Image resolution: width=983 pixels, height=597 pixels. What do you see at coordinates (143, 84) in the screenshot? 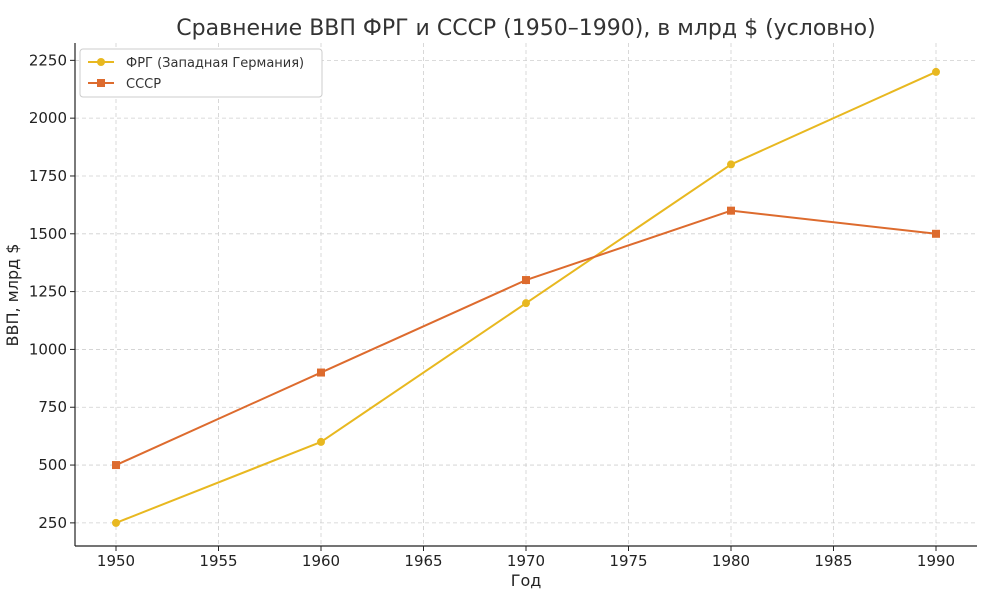
I see `legend-label: СССР` at bounding box center [143, 84].